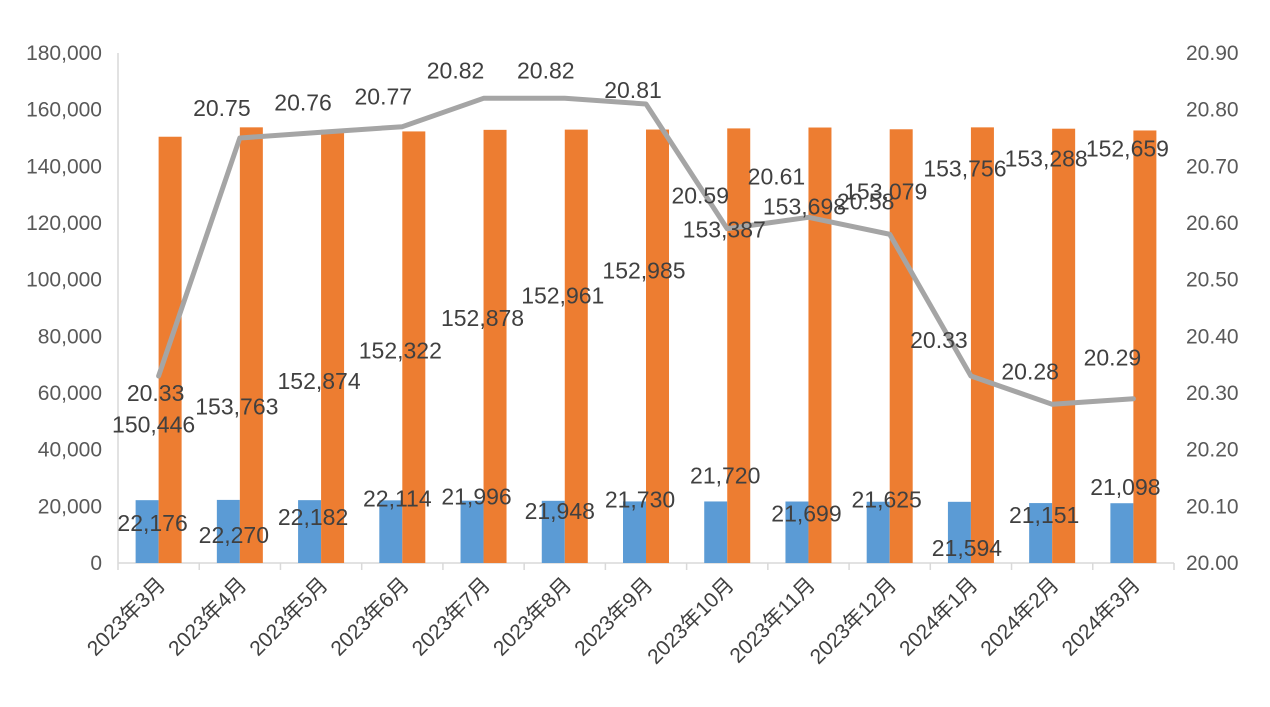  I want to click on orange-bar-value-label: 152,985, so click(643, 271).